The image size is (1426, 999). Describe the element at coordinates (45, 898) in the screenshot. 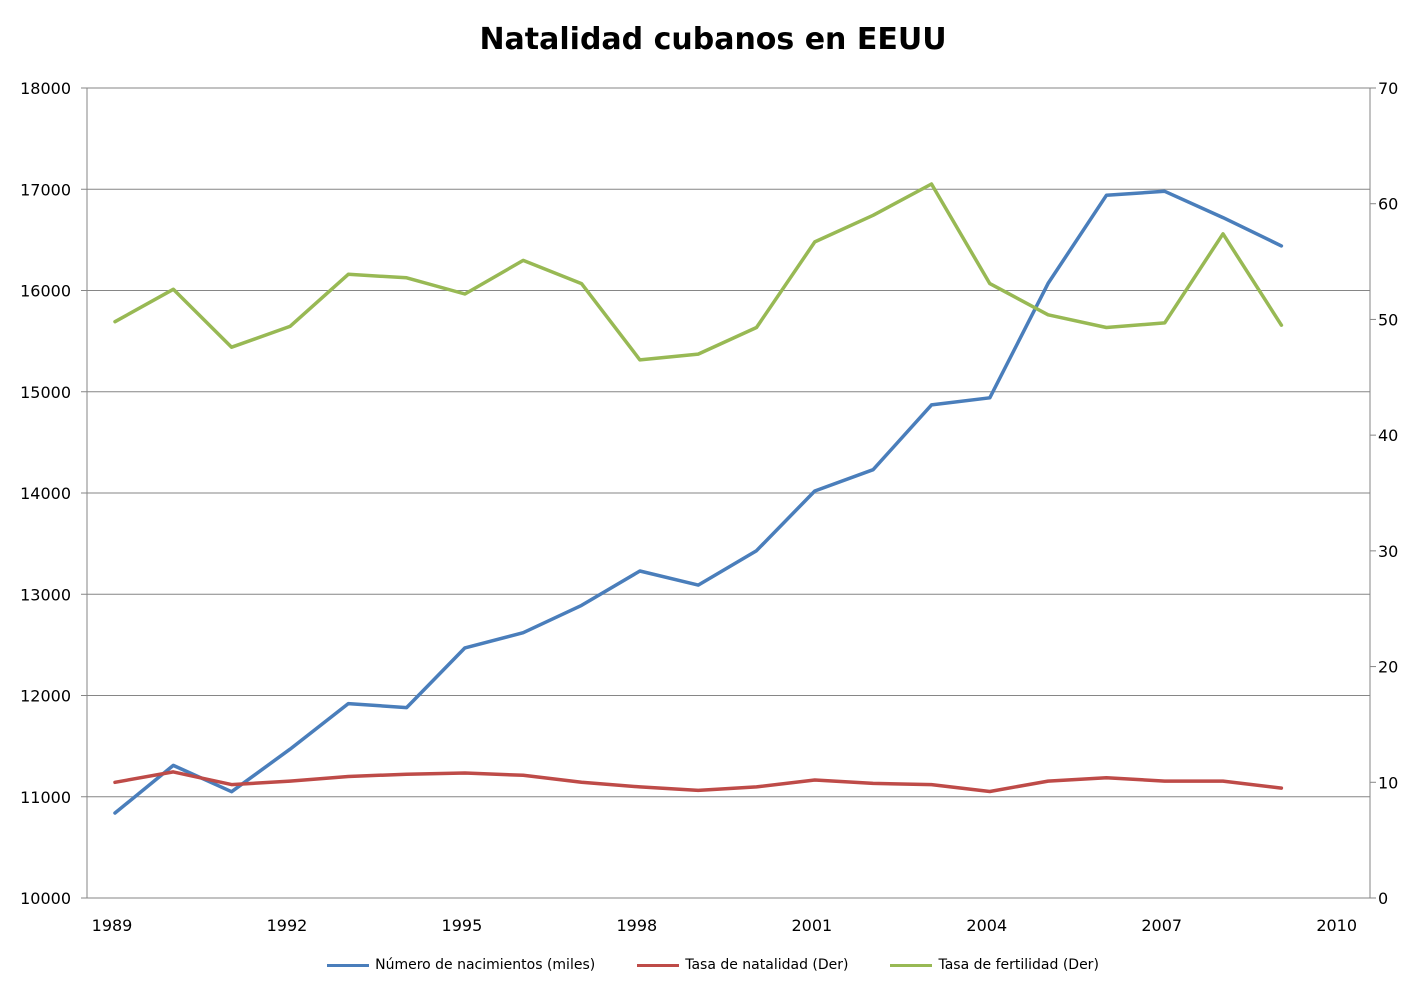

I see `y-left-tick-label: 10000` at that location.